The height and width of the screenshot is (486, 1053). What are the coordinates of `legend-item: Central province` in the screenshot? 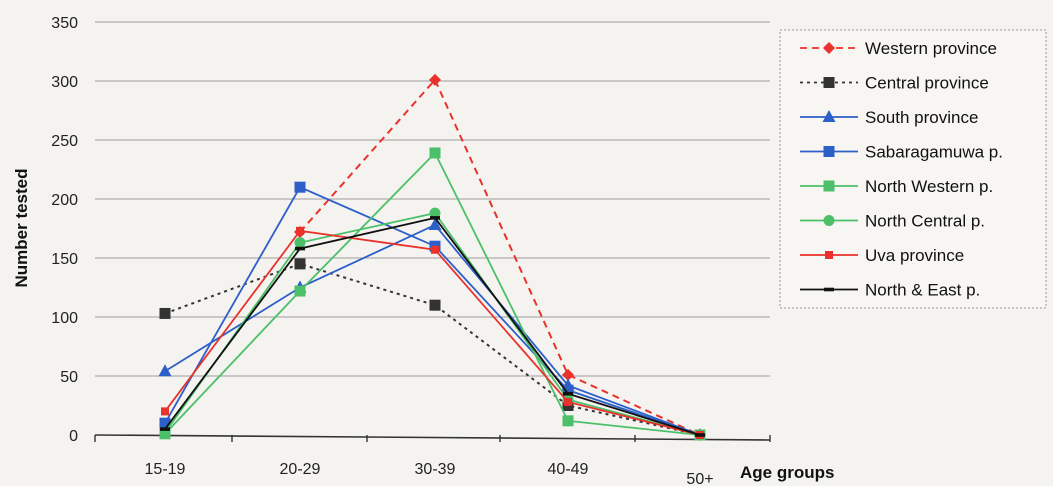 It's located at (894, 83).